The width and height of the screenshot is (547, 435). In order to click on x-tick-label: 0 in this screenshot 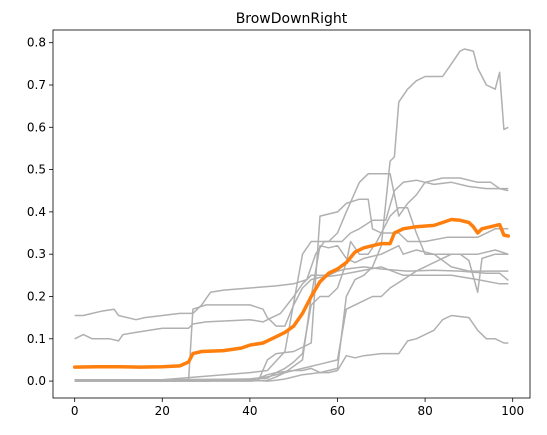, I will do `click(75, 411)`.